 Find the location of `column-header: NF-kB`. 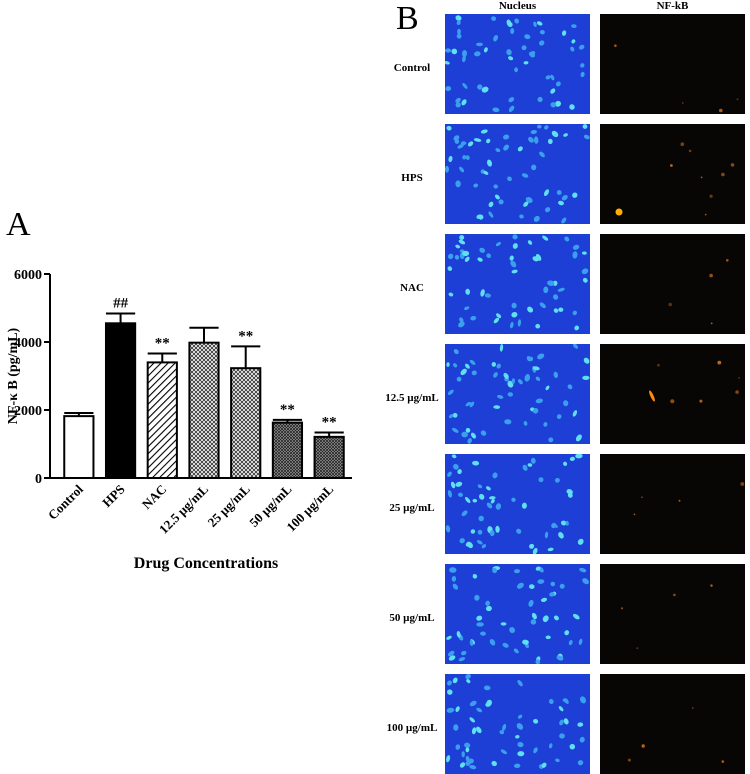

column-header: NF-kB is located at coordinates (672, 6).